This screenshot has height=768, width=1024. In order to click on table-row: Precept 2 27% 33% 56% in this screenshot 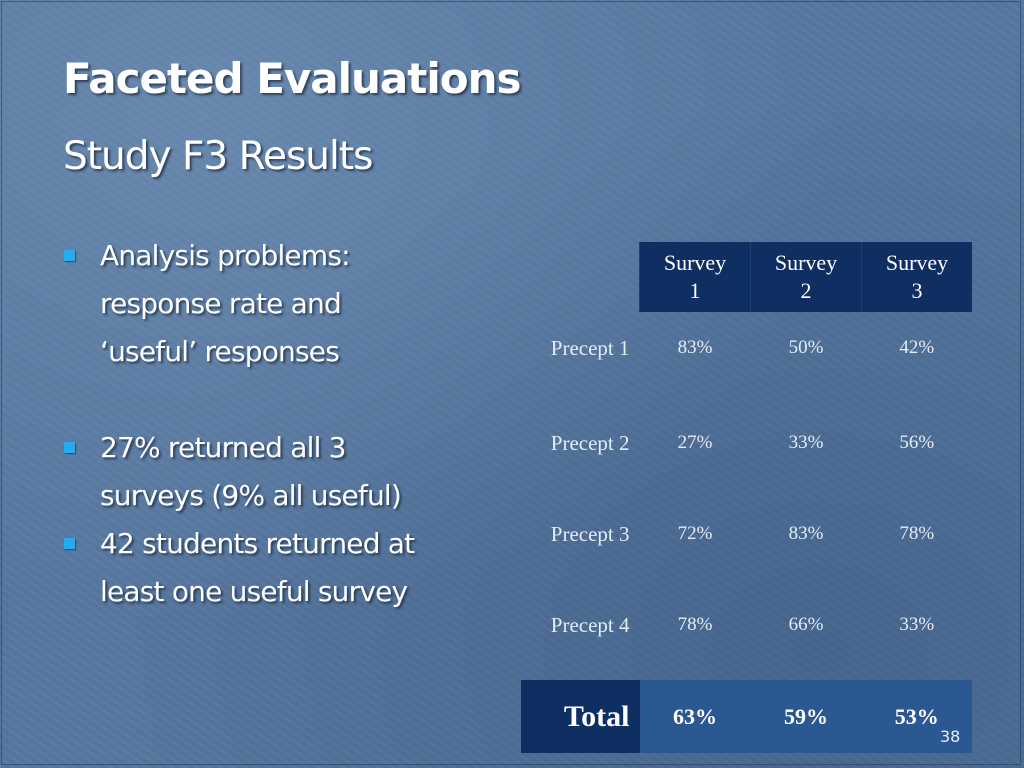, I will do `click(746, 452)`.